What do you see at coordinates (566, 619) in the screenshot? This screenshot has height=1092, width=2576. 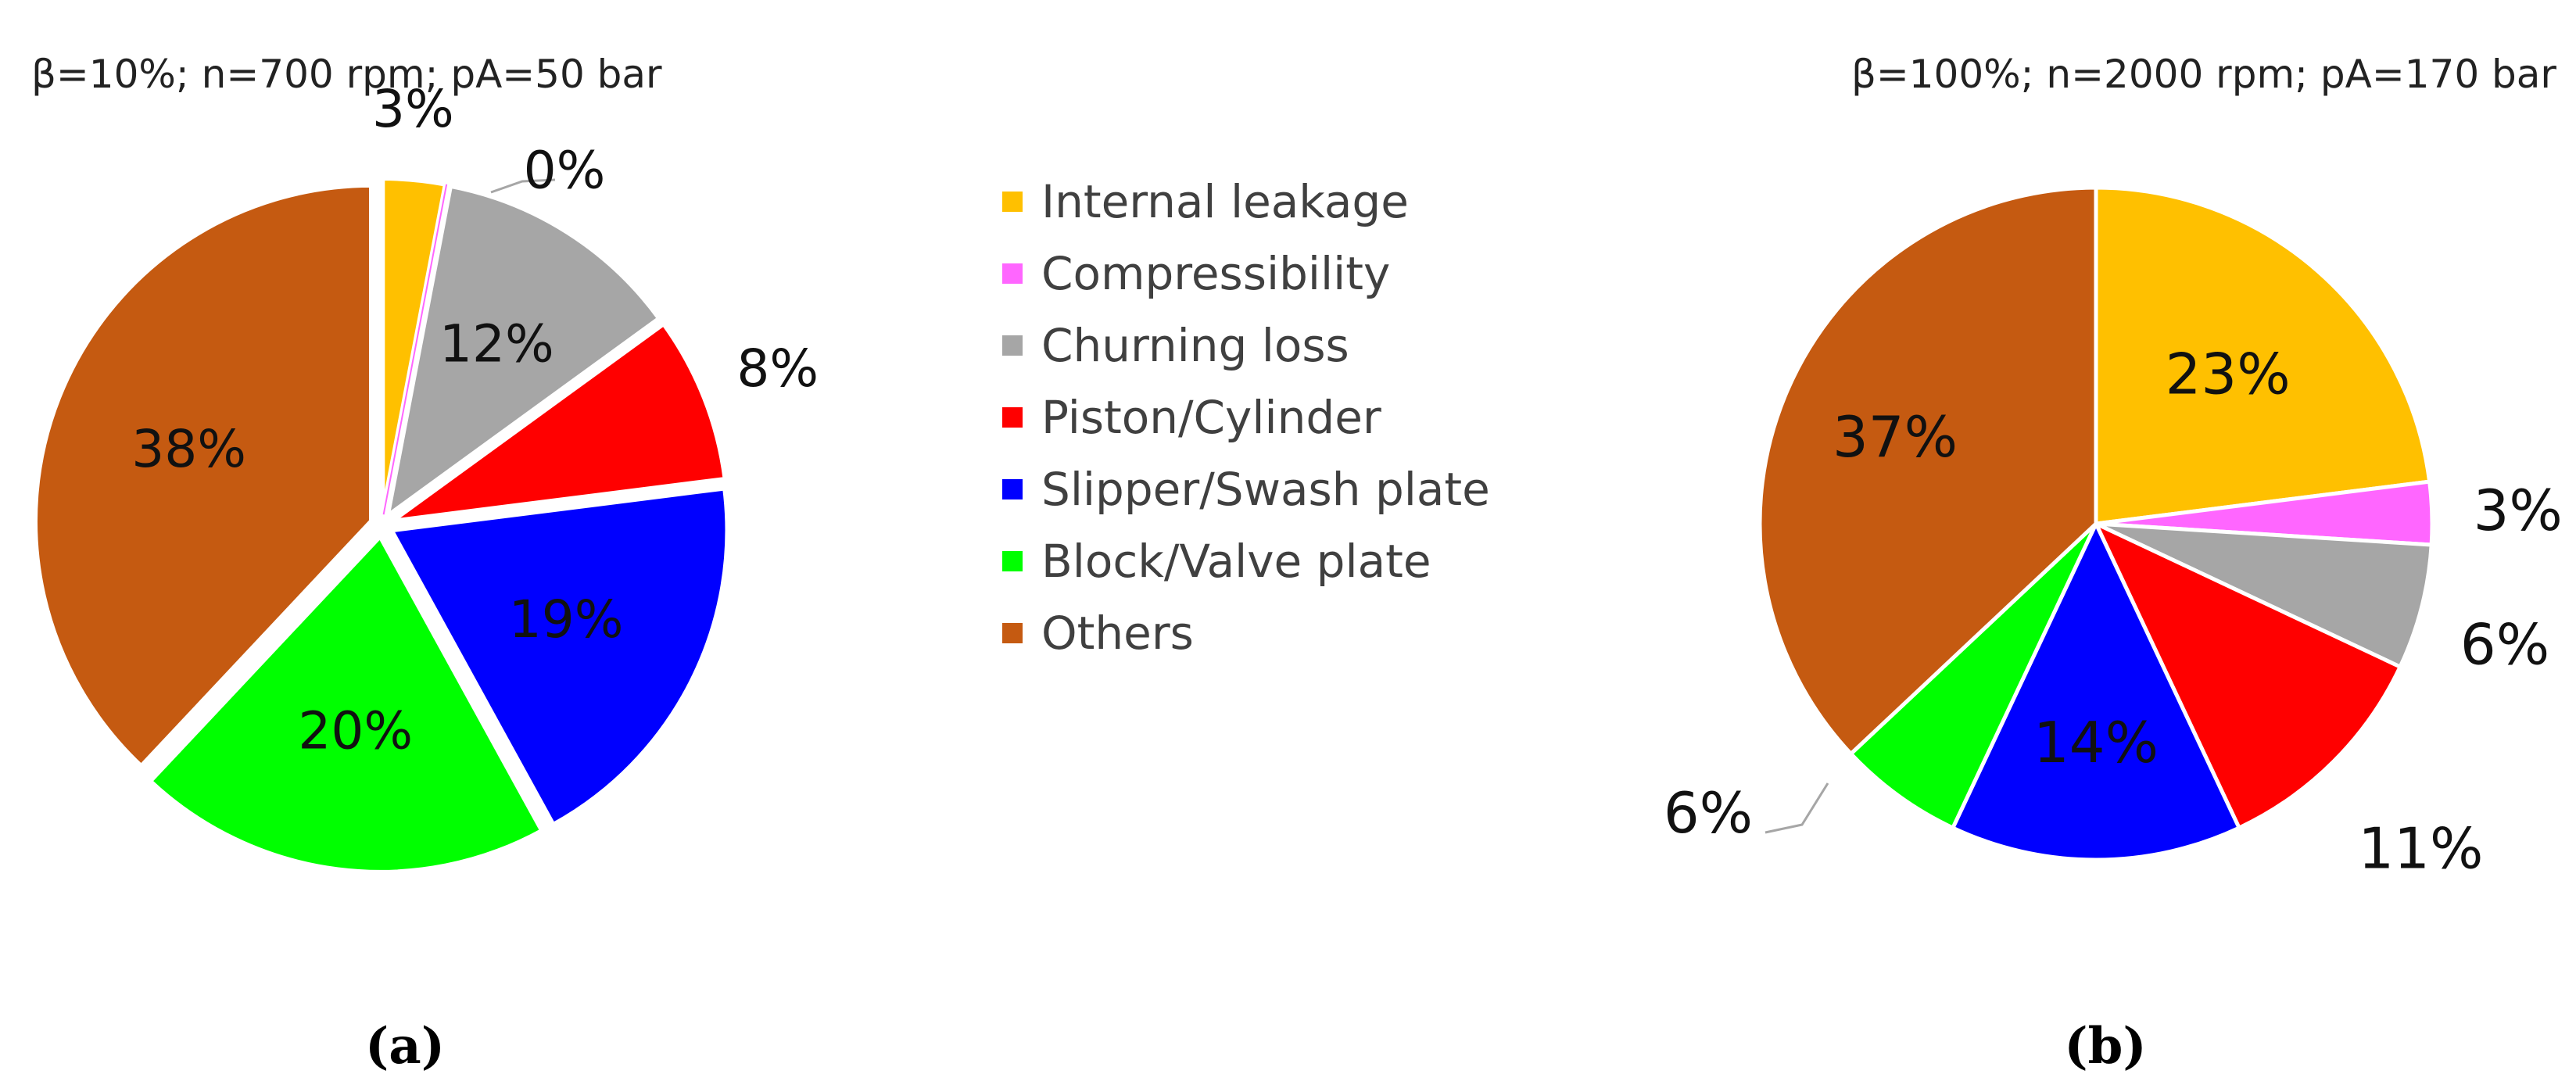 I see `chart-a-label-slipper-swash-plate: 19%` at bounding box center [566, 619].